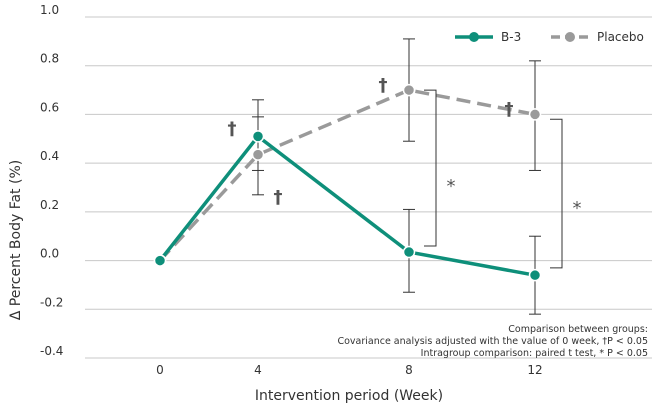 This screenshot has height=412, width=662. Describe the element at coordinates (51, 302) in the screenshot. I see `y-tick-label: -0.2` at that location.